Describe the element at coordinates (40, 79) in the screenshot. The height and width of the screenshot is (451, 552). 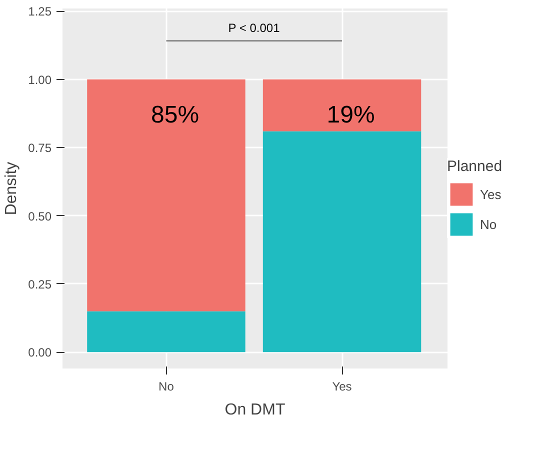
I see `y-tick-label: 1.00` at that location.